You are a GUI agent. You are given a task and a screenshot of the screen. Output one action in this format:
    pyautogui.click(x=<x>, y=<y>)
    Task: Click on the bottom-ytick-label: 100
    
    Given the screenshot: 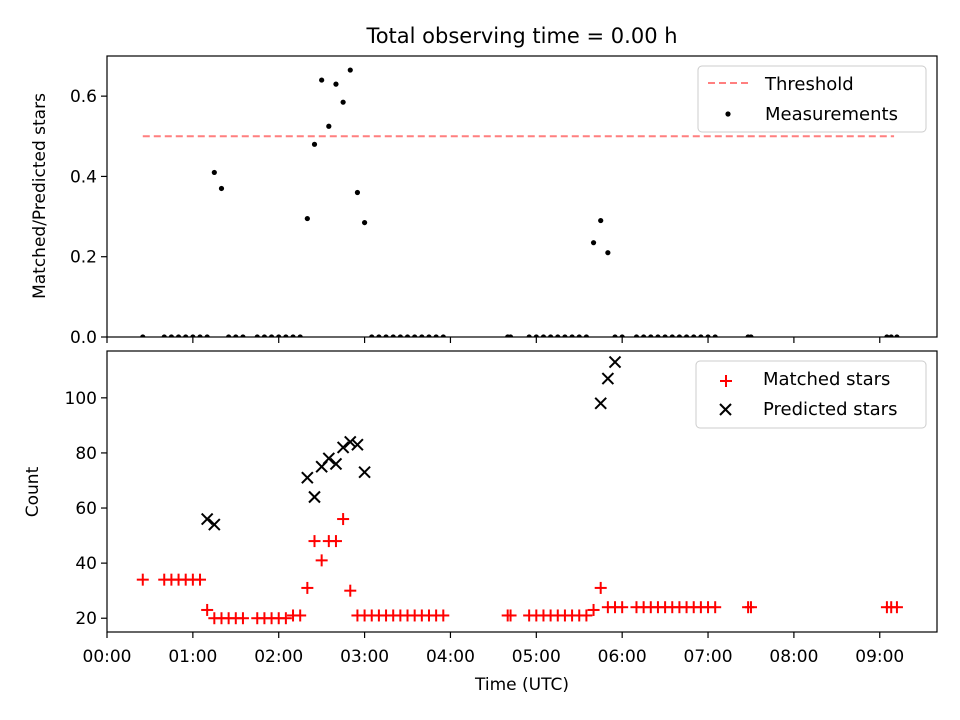 What is the action you would take?
    pyautogui.click(x=81, y=399)
    